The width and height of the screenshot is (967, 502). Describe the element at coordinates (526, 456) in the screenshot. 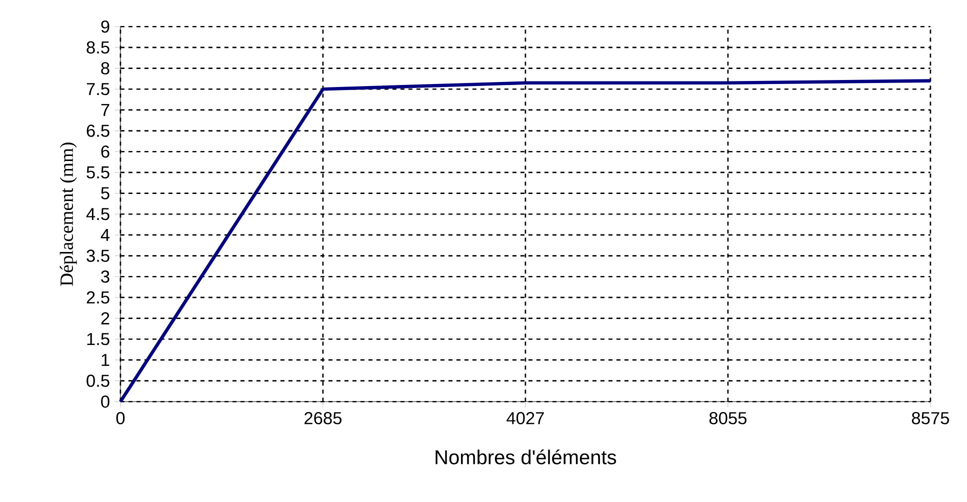

I see `x-axis-title: Nombres d'éléments` at that location.